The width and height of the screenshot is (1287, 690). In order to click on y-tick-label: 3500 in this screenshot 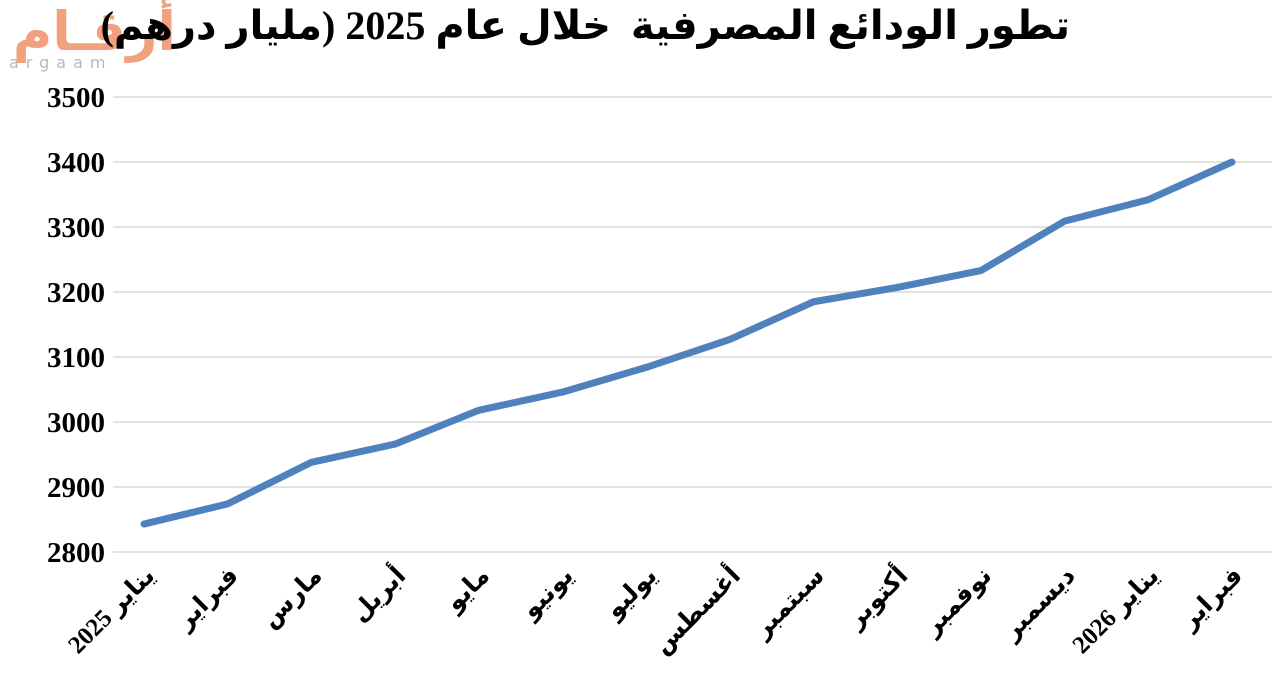, I will do `click(76, 98)`.